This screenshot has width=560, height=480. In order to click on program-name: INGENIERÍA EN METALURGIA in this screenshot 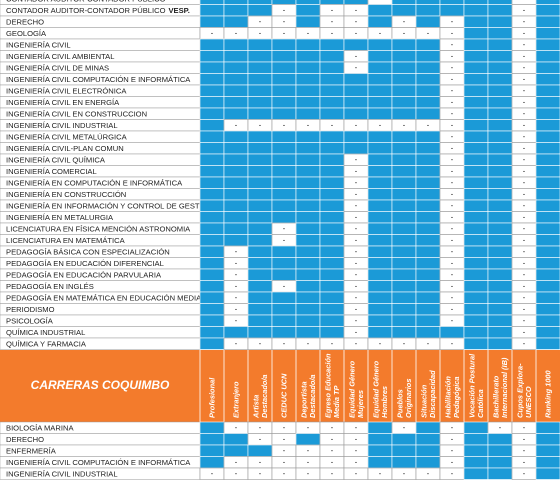, I will do `click(60, 217)`.